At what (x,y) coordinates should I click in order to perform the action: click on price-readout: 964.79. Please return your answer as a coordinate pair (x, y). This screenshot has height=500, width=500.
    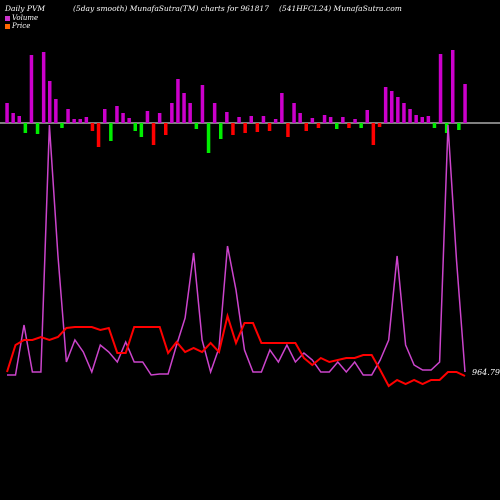
    Looking at the image, I should click on (486, 372).